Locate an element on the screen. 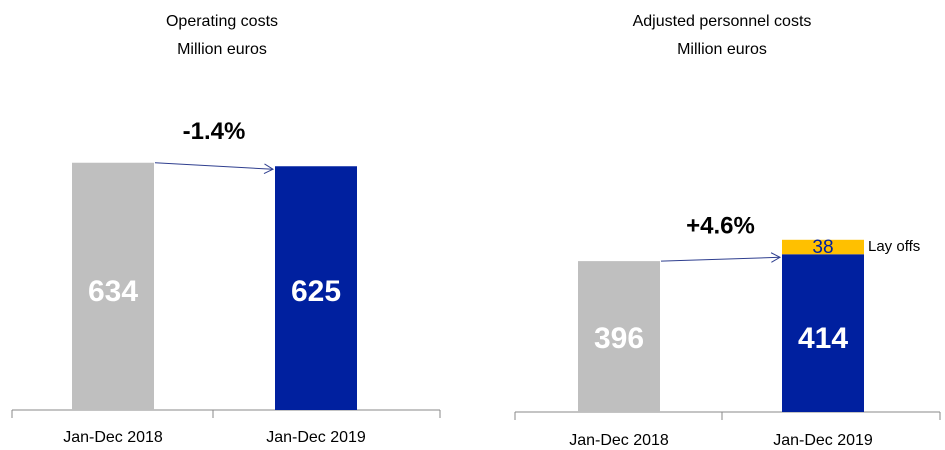  chart-title: Operating costs is located at coordinates (222, 21).